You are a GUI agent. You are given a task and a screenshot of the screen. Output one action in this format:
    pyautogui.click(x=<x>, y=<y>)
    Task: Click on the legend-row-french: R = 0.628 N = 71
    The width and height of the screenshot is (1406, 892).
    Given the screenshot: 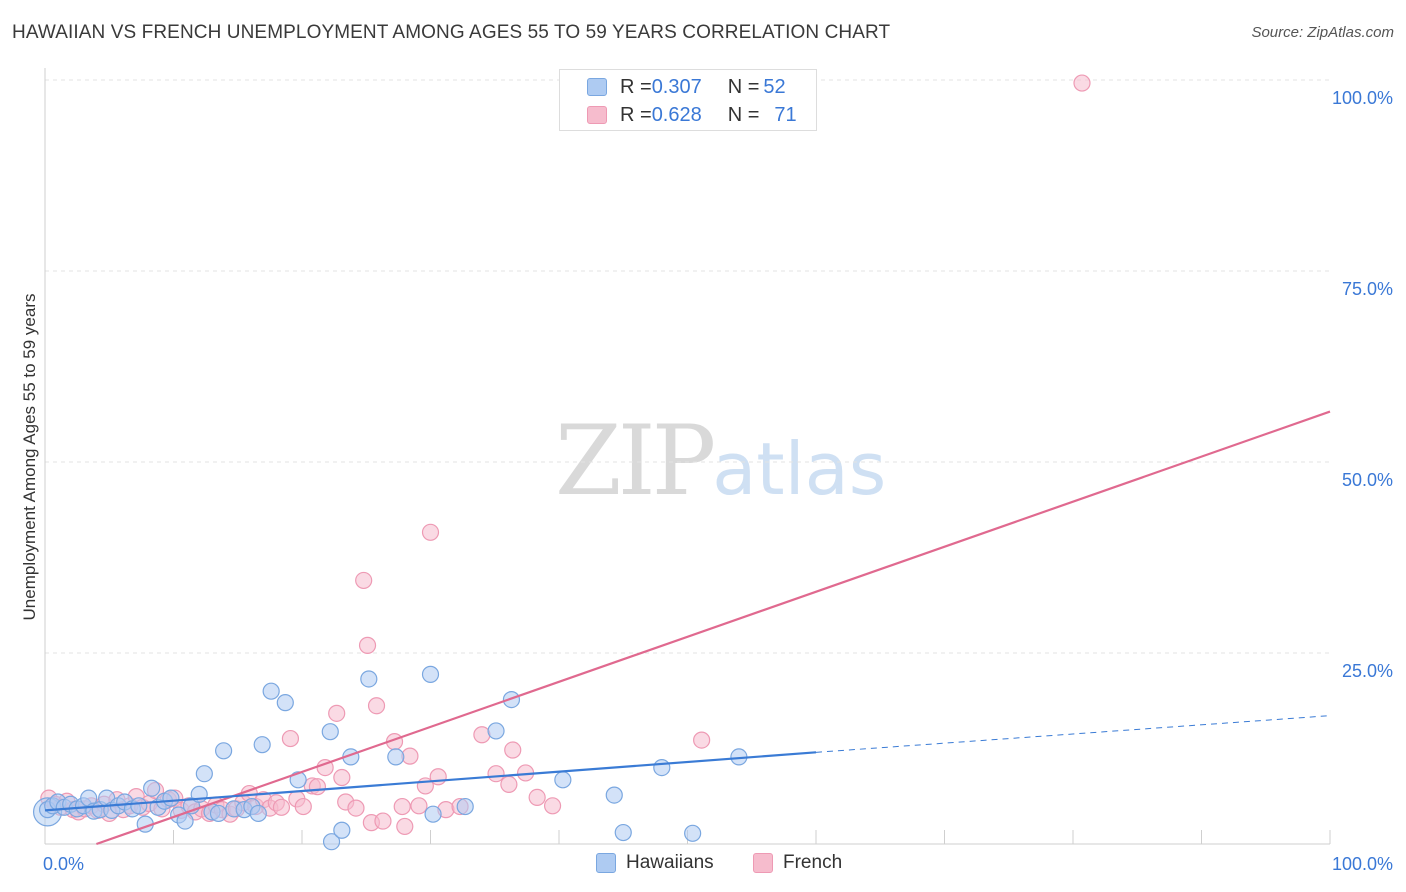 What is the action you would take?
    pyautogui.click(x=678, y=115)
    